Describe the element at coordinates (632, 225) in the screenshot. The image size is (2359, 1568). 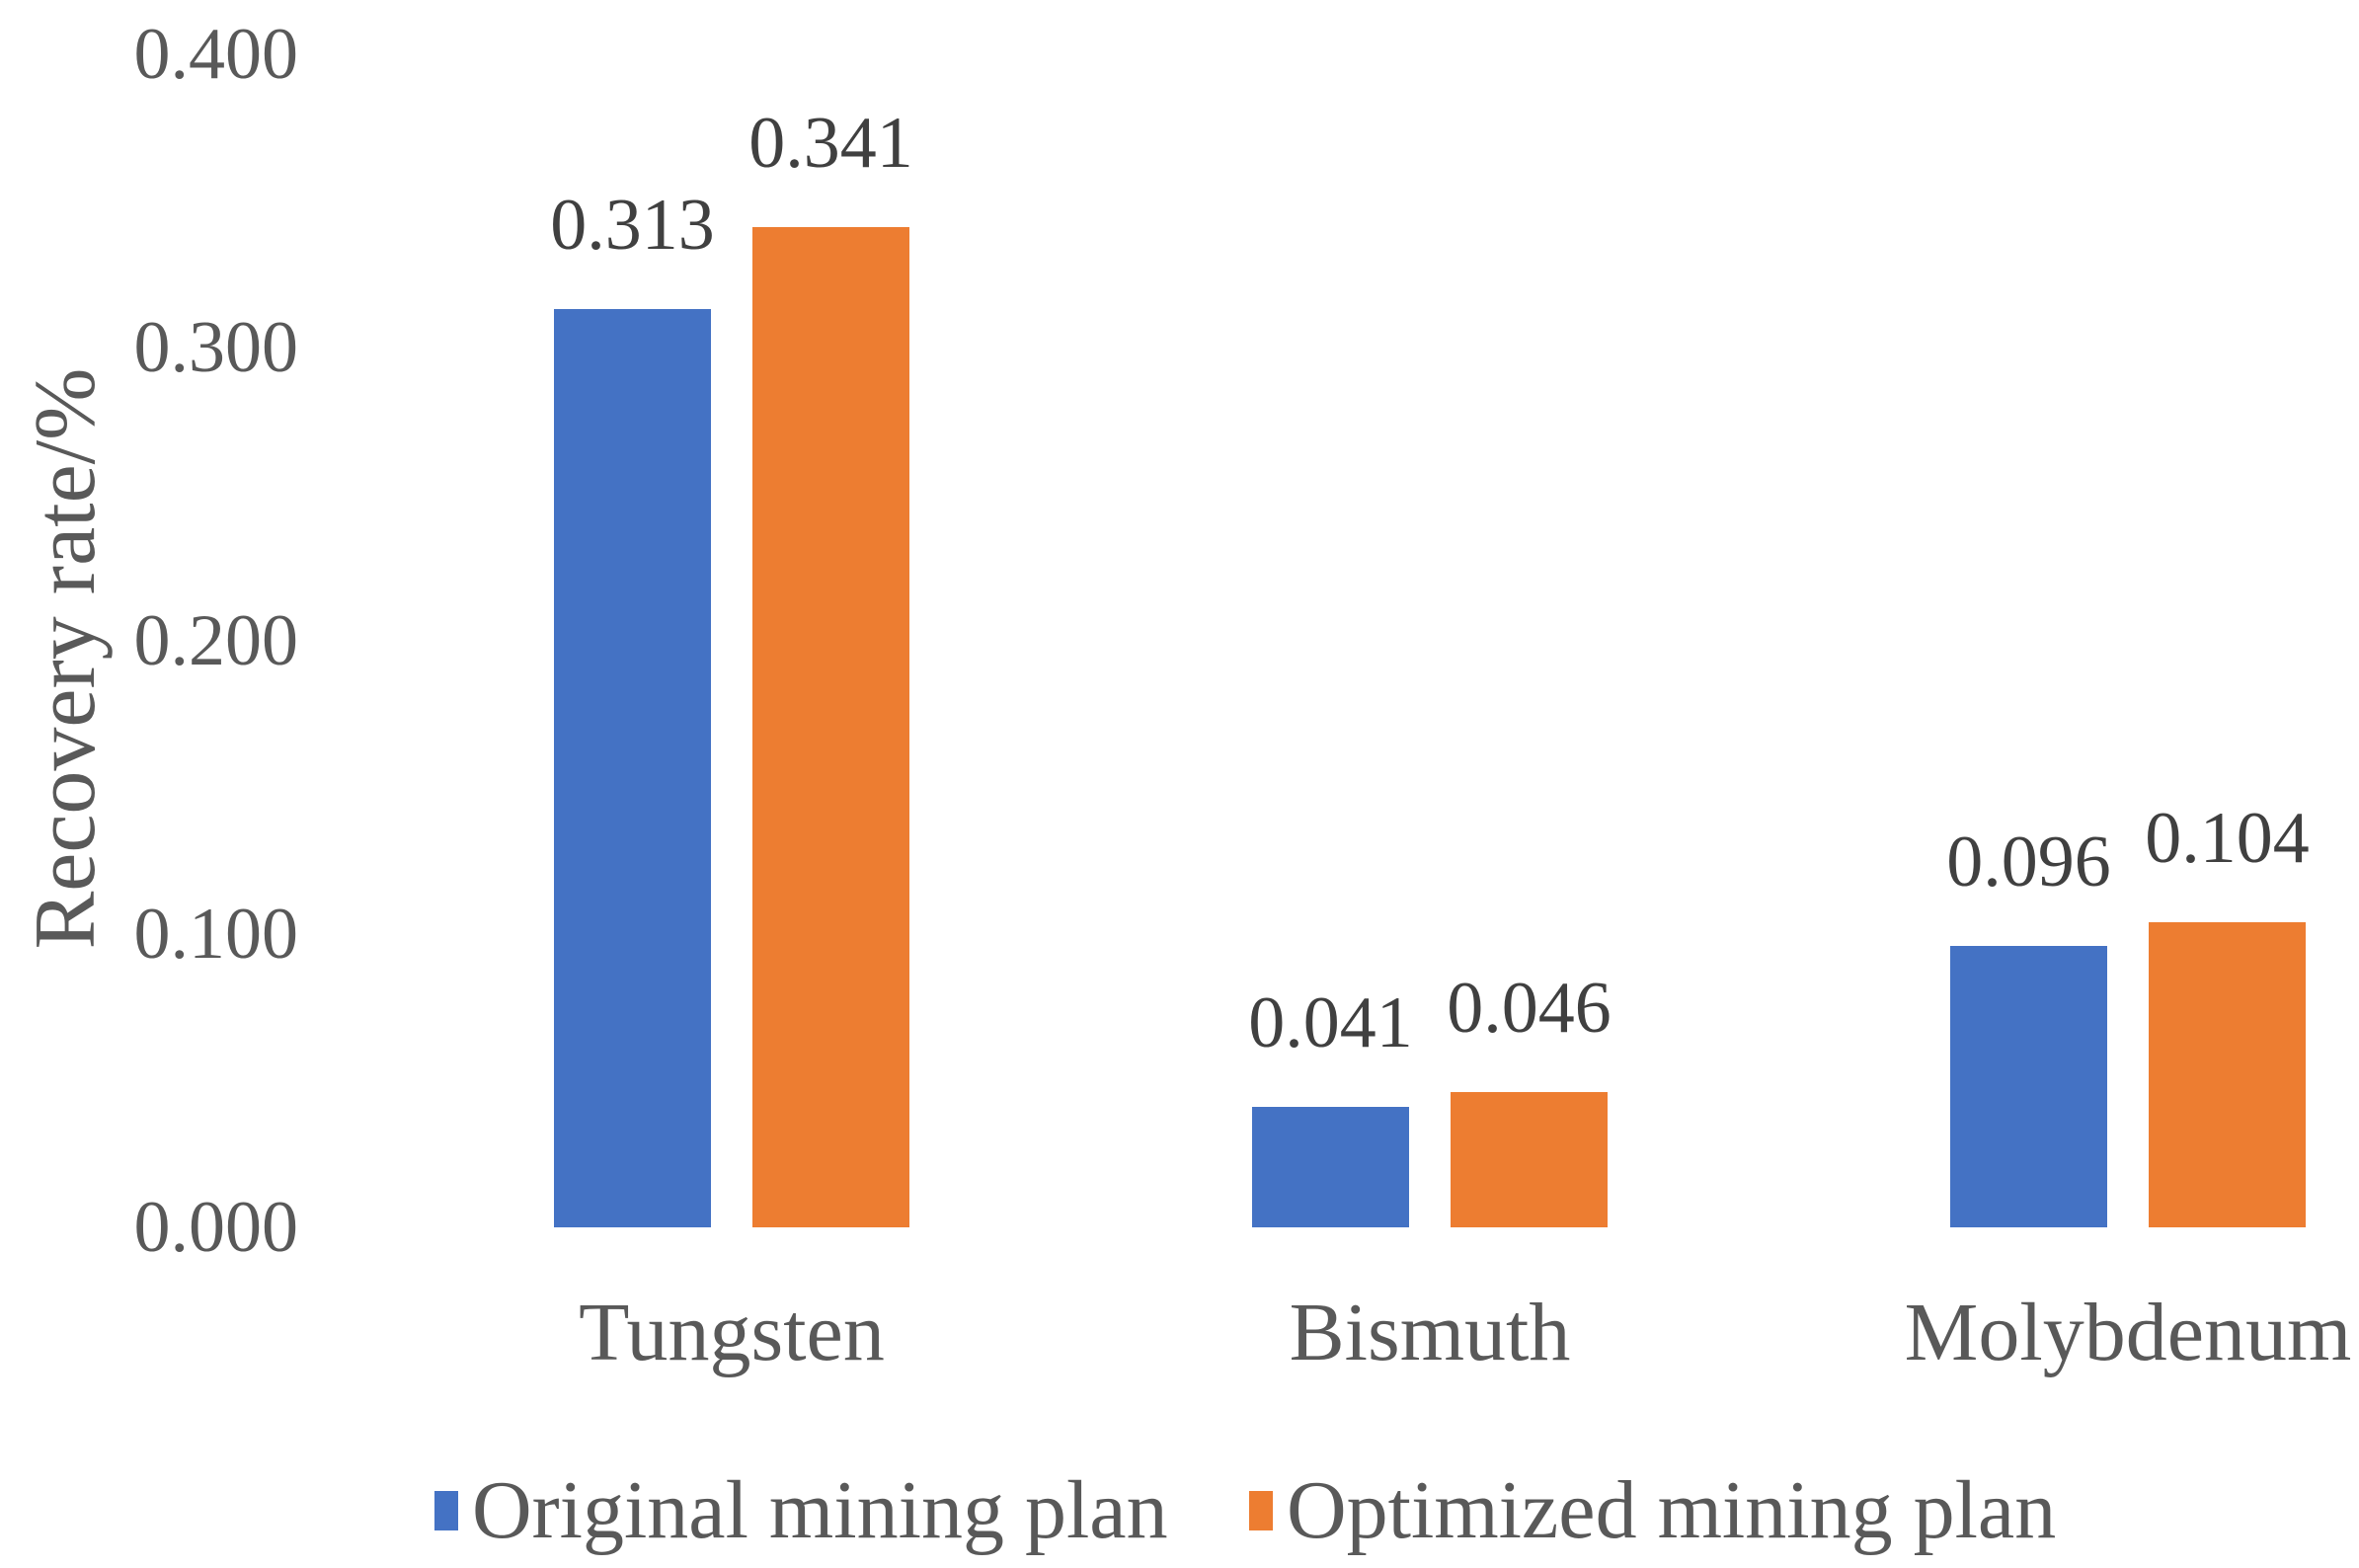
I see `data-label: 0.313` at that location.